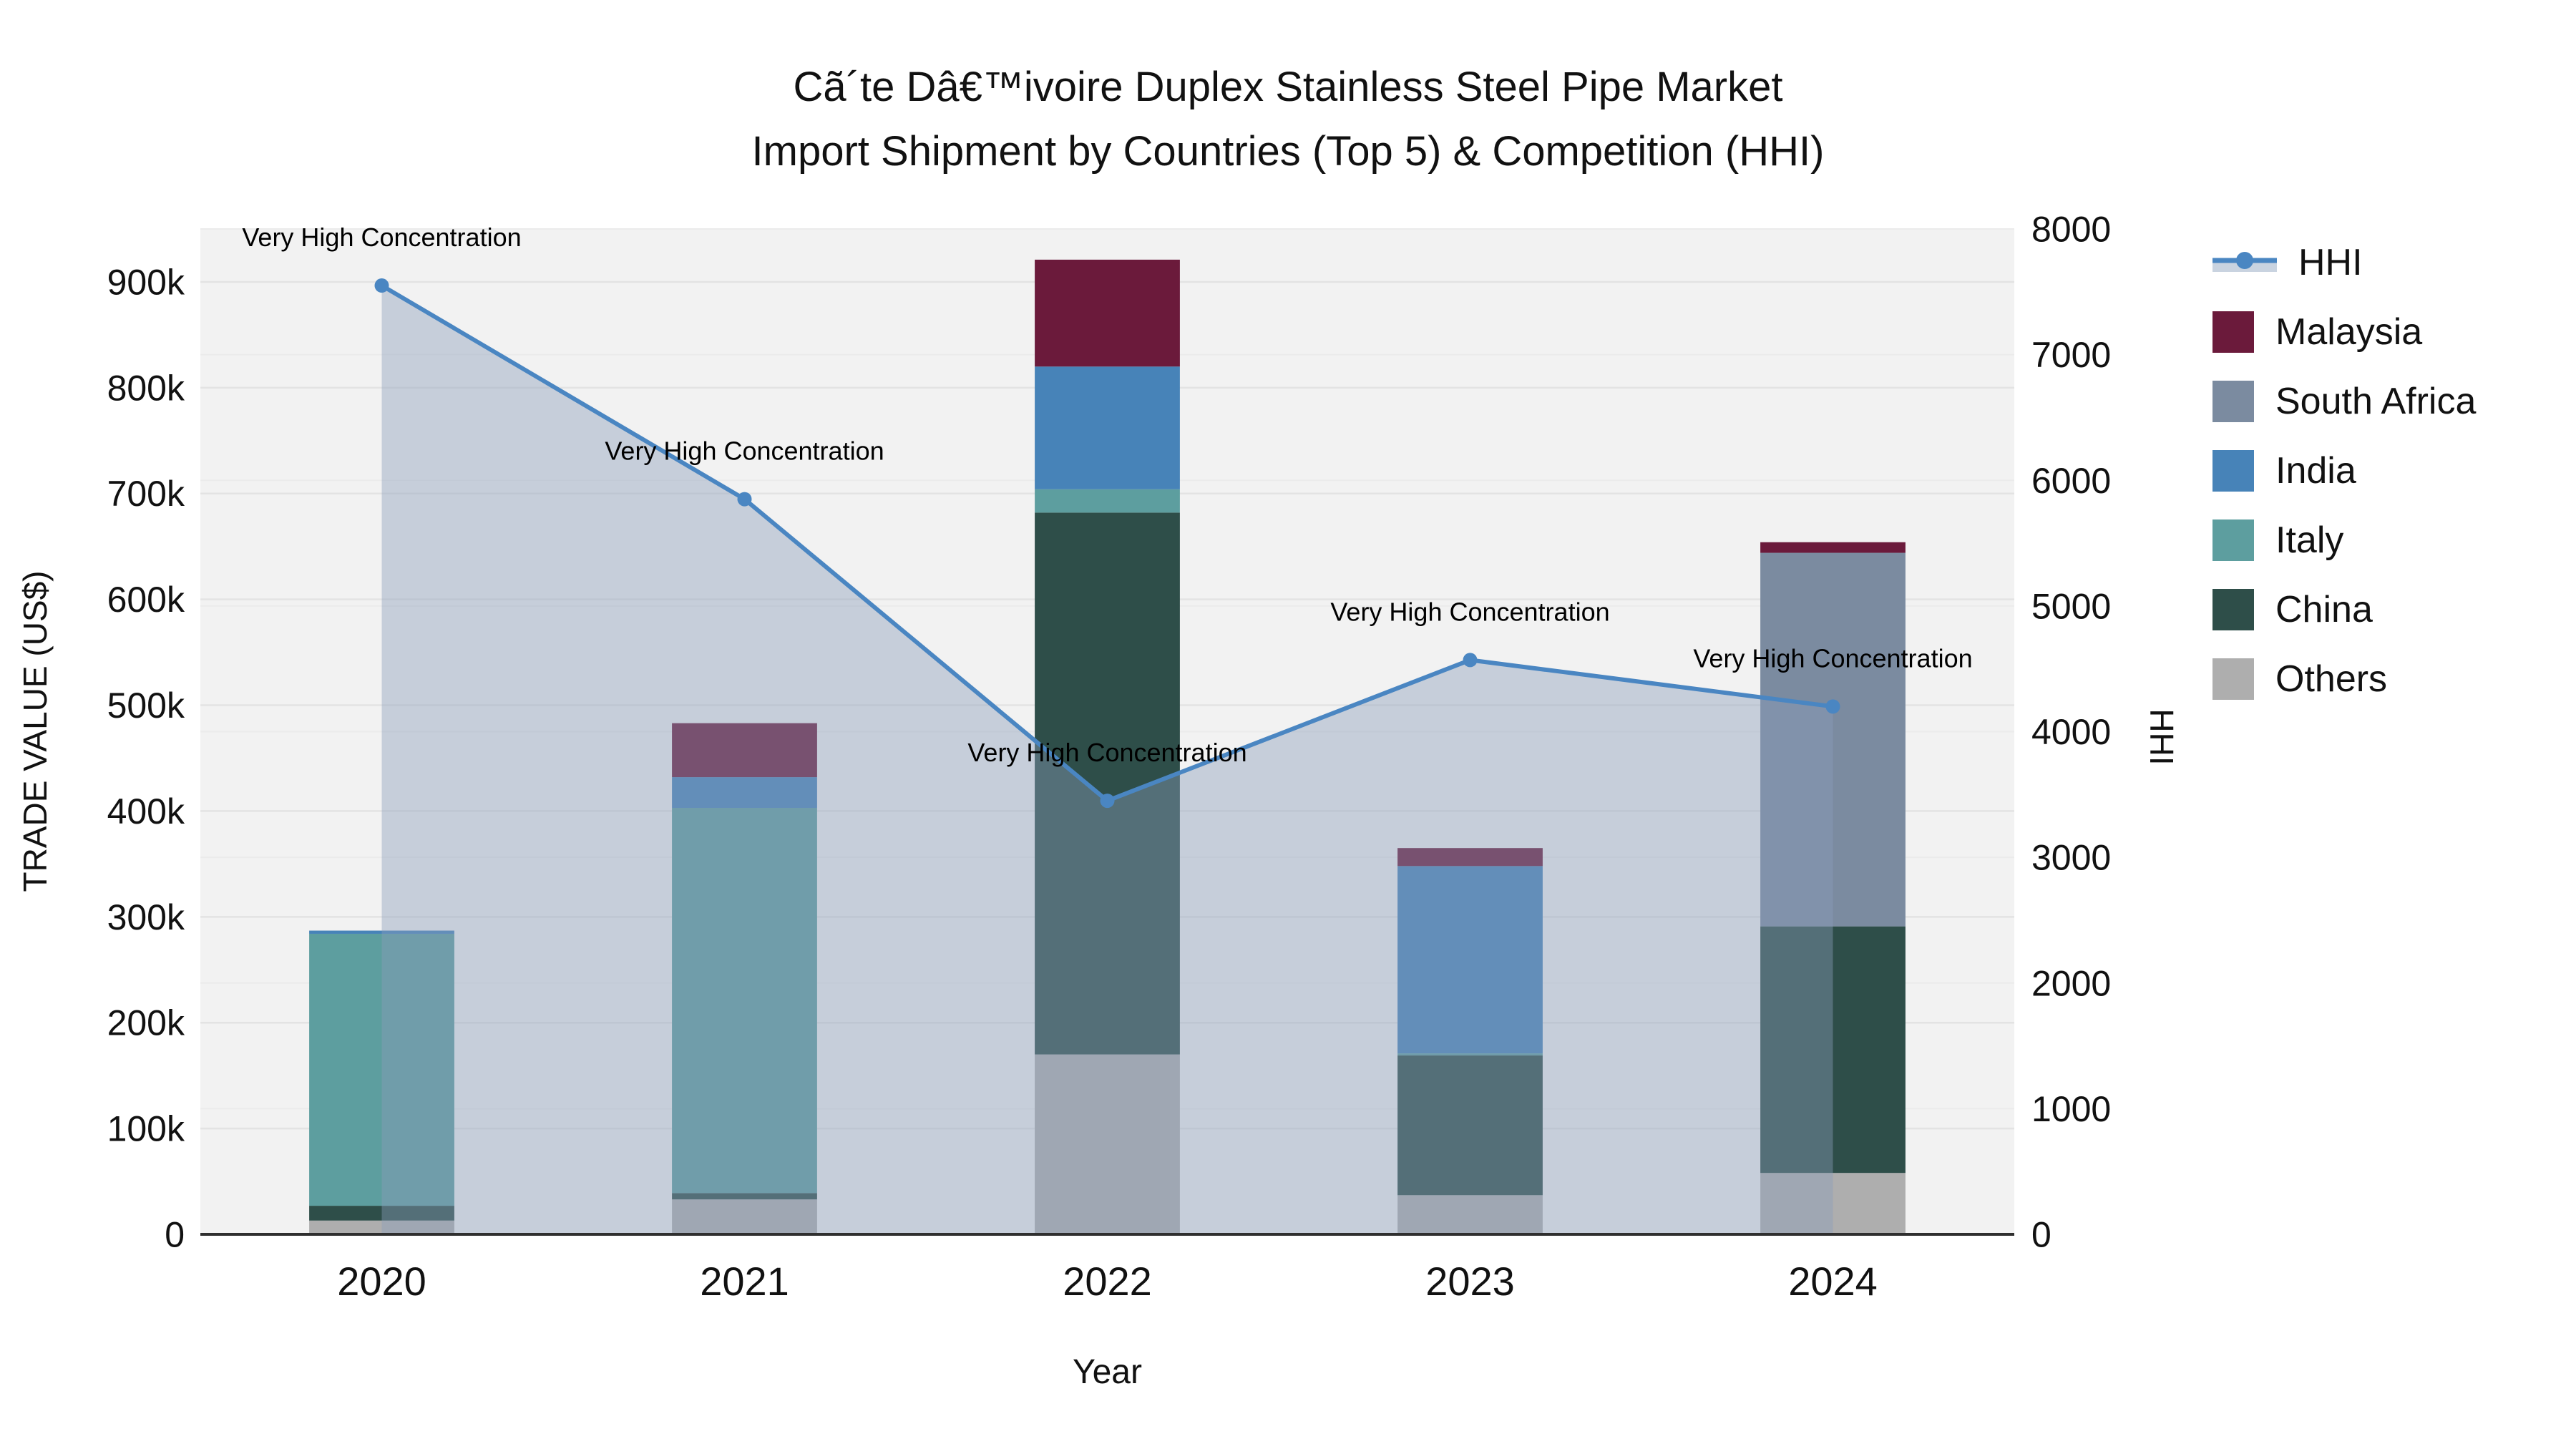  I want to click on y-tick-right-8000: 8000, so click(2071, 230).